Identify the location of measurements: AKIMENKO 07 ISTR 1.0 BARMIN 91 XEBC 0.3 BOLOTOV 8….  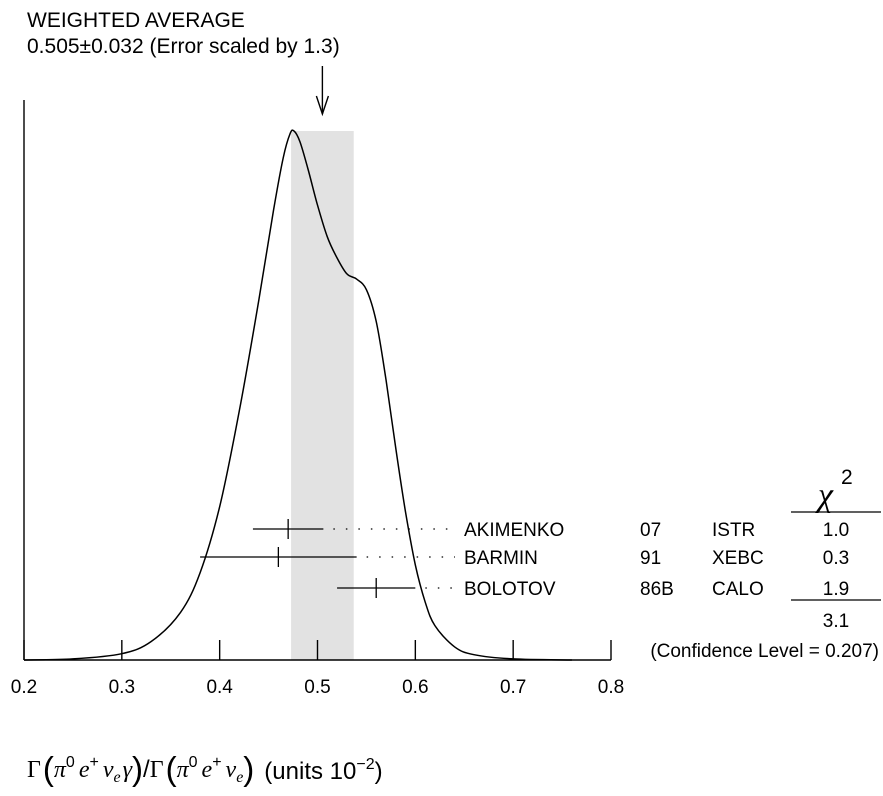
(524, 559).